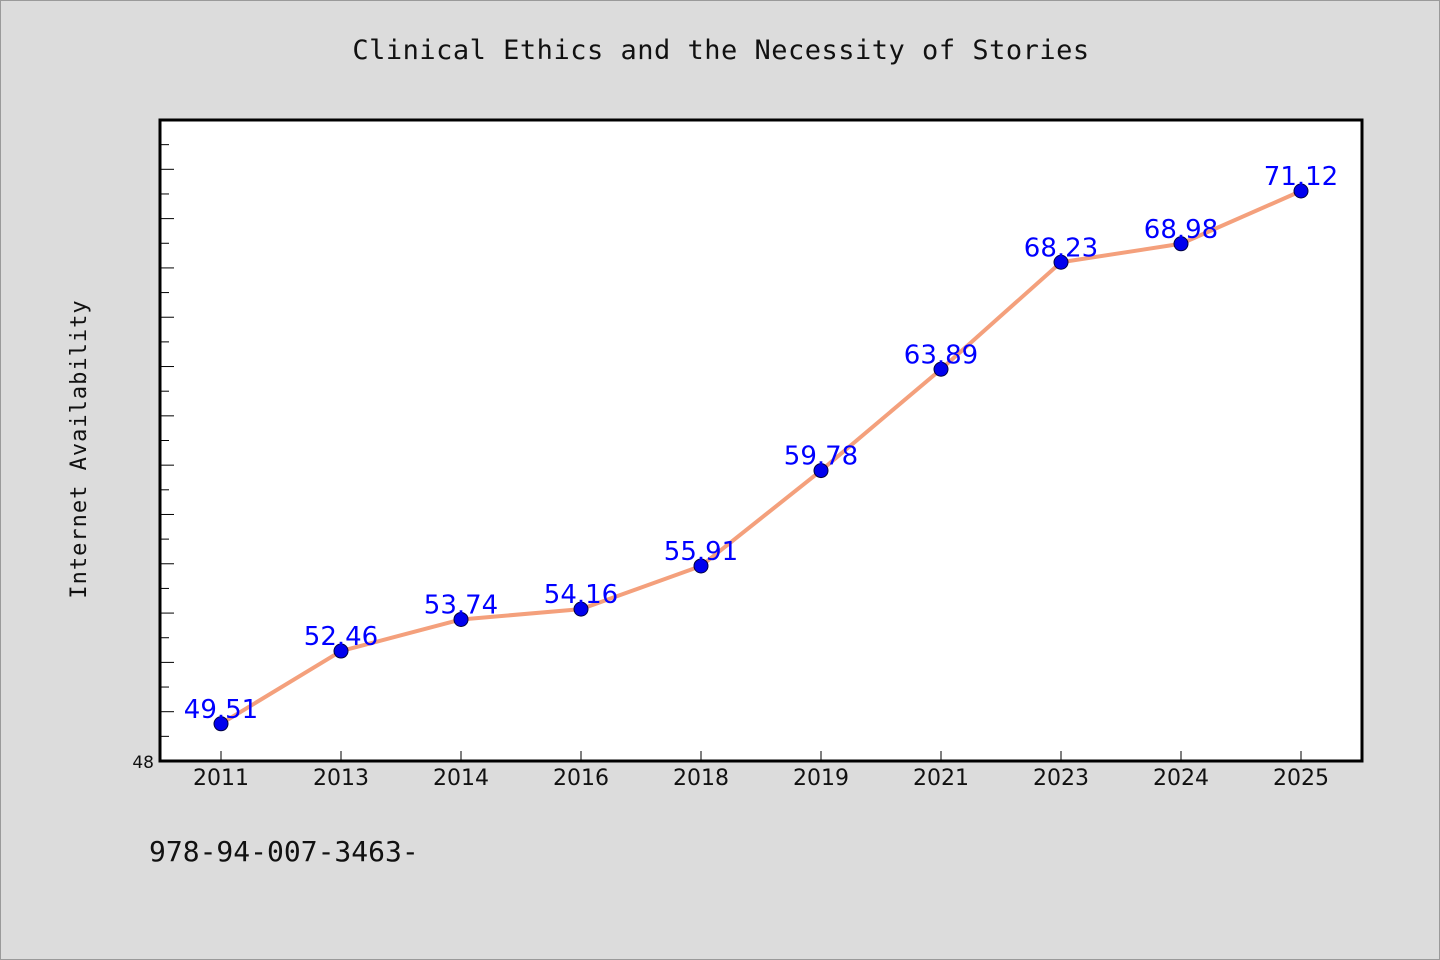 Image resolution: width=1440 pixels, height=960 pixels. What do you see at coordinates (1181, 230) in the screenshot?
I see `data-label: 68.98` at bounding box center [1181, 230].